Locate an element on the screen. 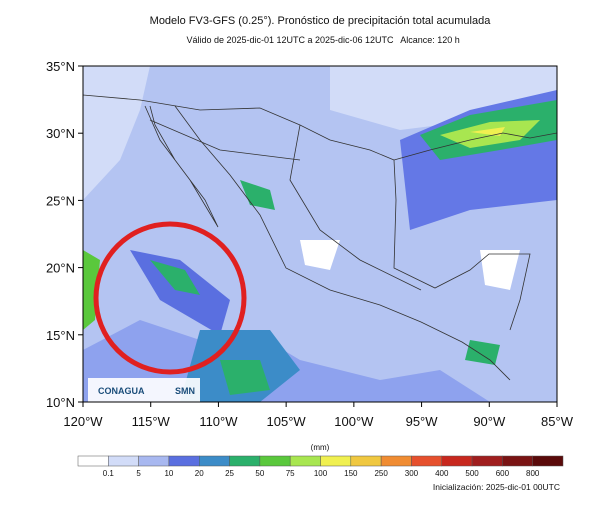  colorbar-label: 600 is located at coordinates (503, 473).